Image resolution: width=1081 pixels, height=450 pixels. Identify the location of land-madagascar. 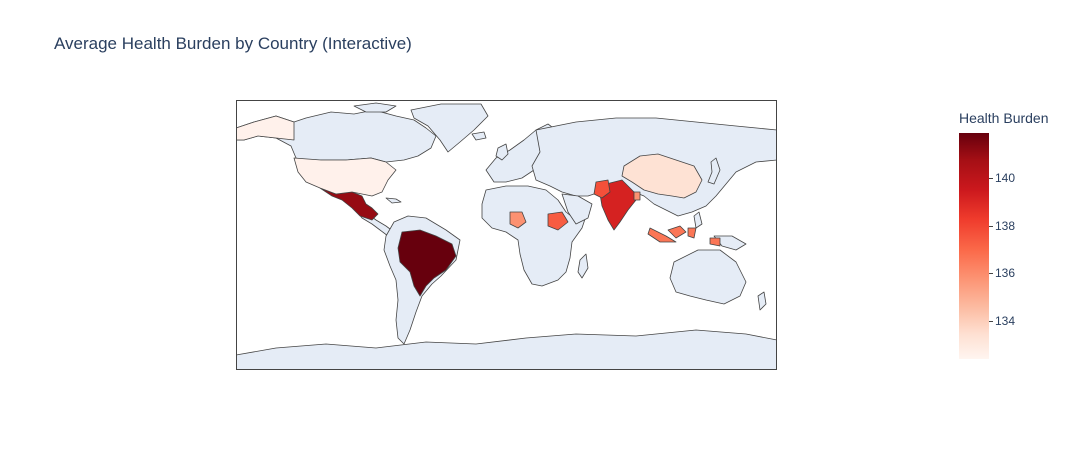
(583, 266).